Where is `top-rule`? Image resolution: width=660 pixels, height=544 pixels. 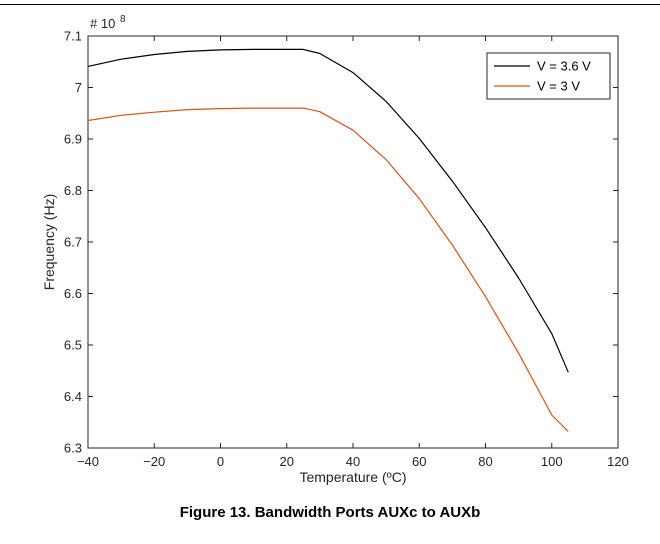
top-rule is located at coordinates (330, 4).